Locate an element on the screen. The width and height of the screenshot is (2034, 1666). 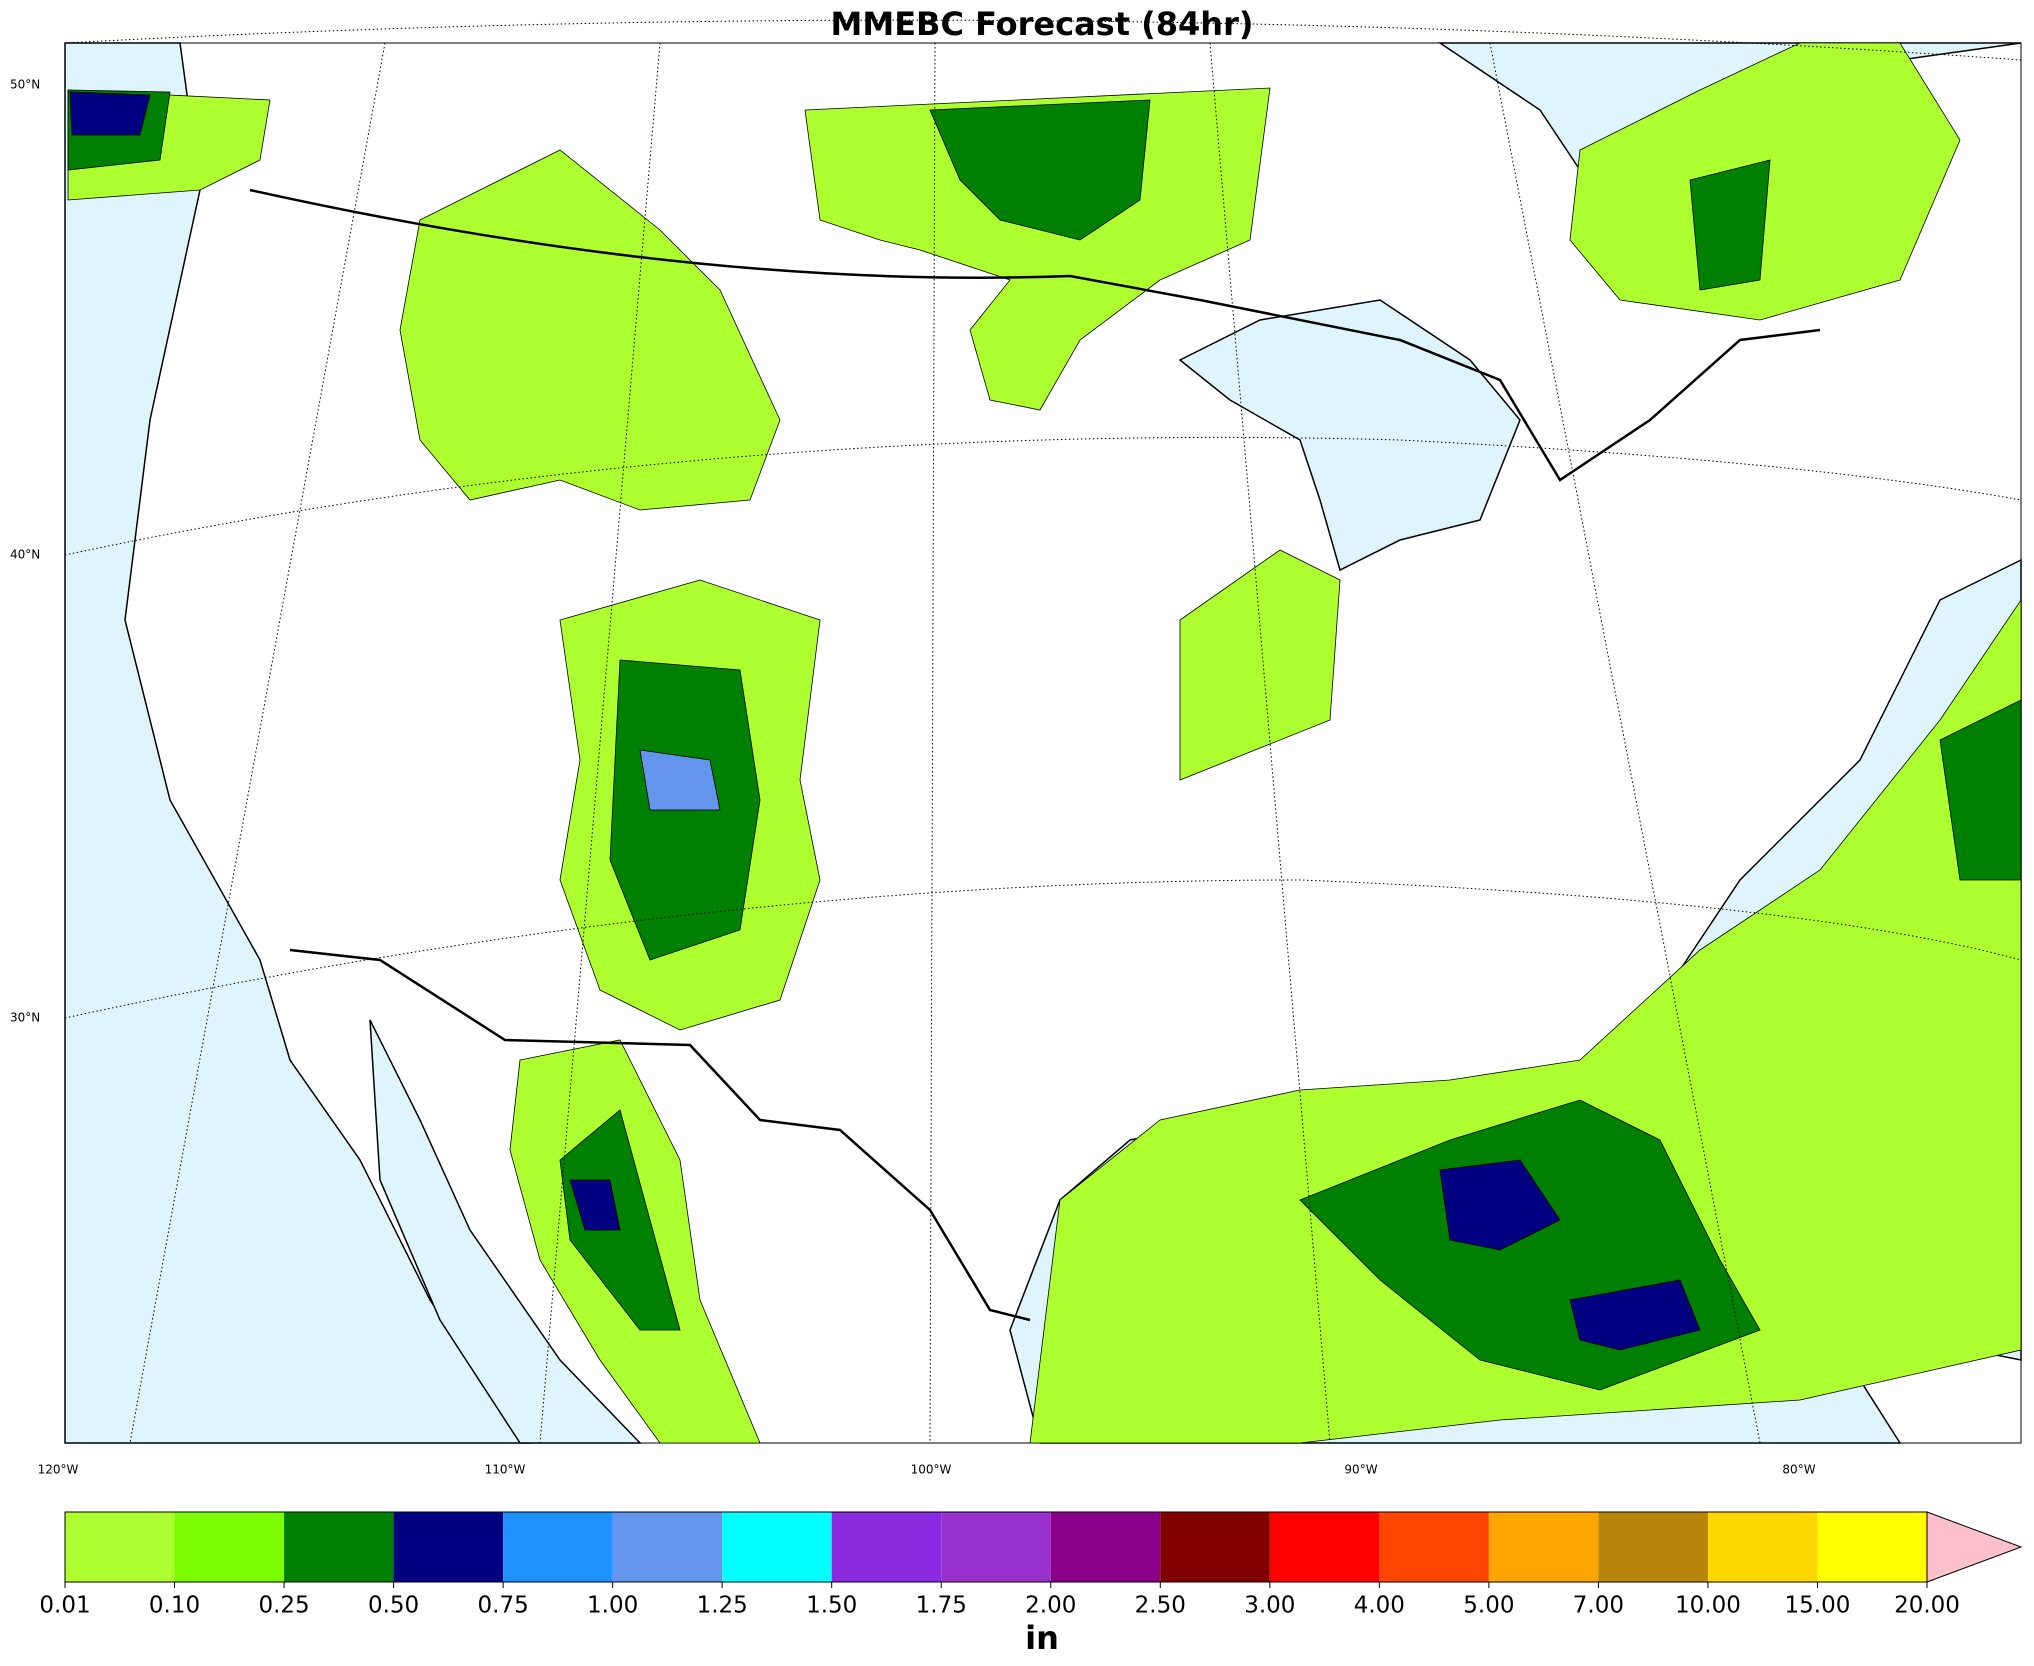
lon-label: 100°W is located at coordinates (931, 1470).